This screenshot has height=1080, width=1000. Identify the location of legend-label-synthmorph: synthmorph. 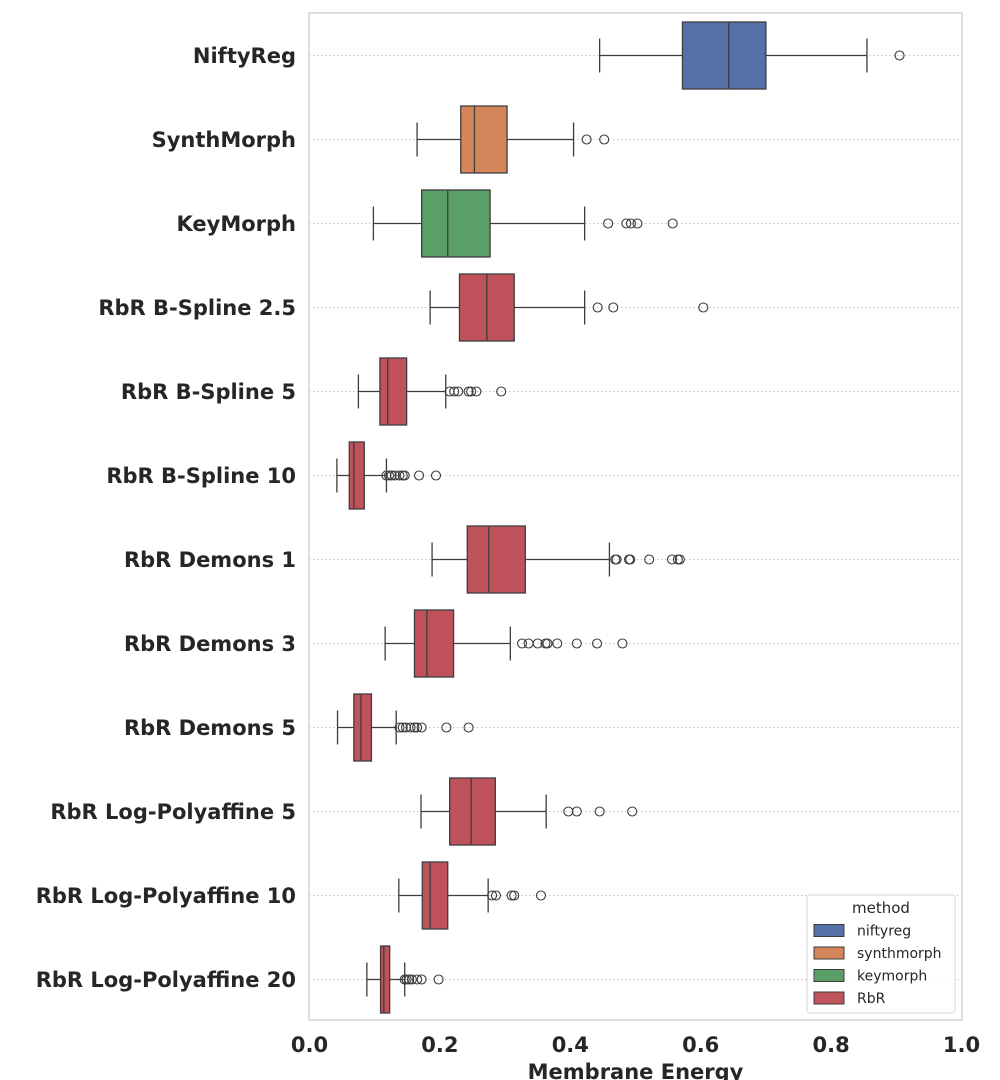
(899, 954).